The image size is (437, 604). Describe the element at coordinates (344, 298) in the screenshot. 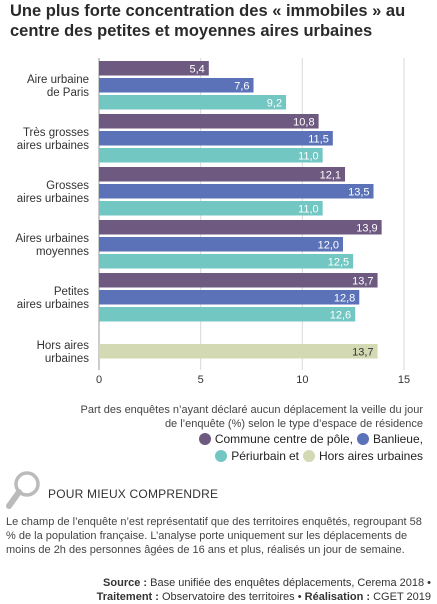

I see `bar-value-label: 12,8` at that location.